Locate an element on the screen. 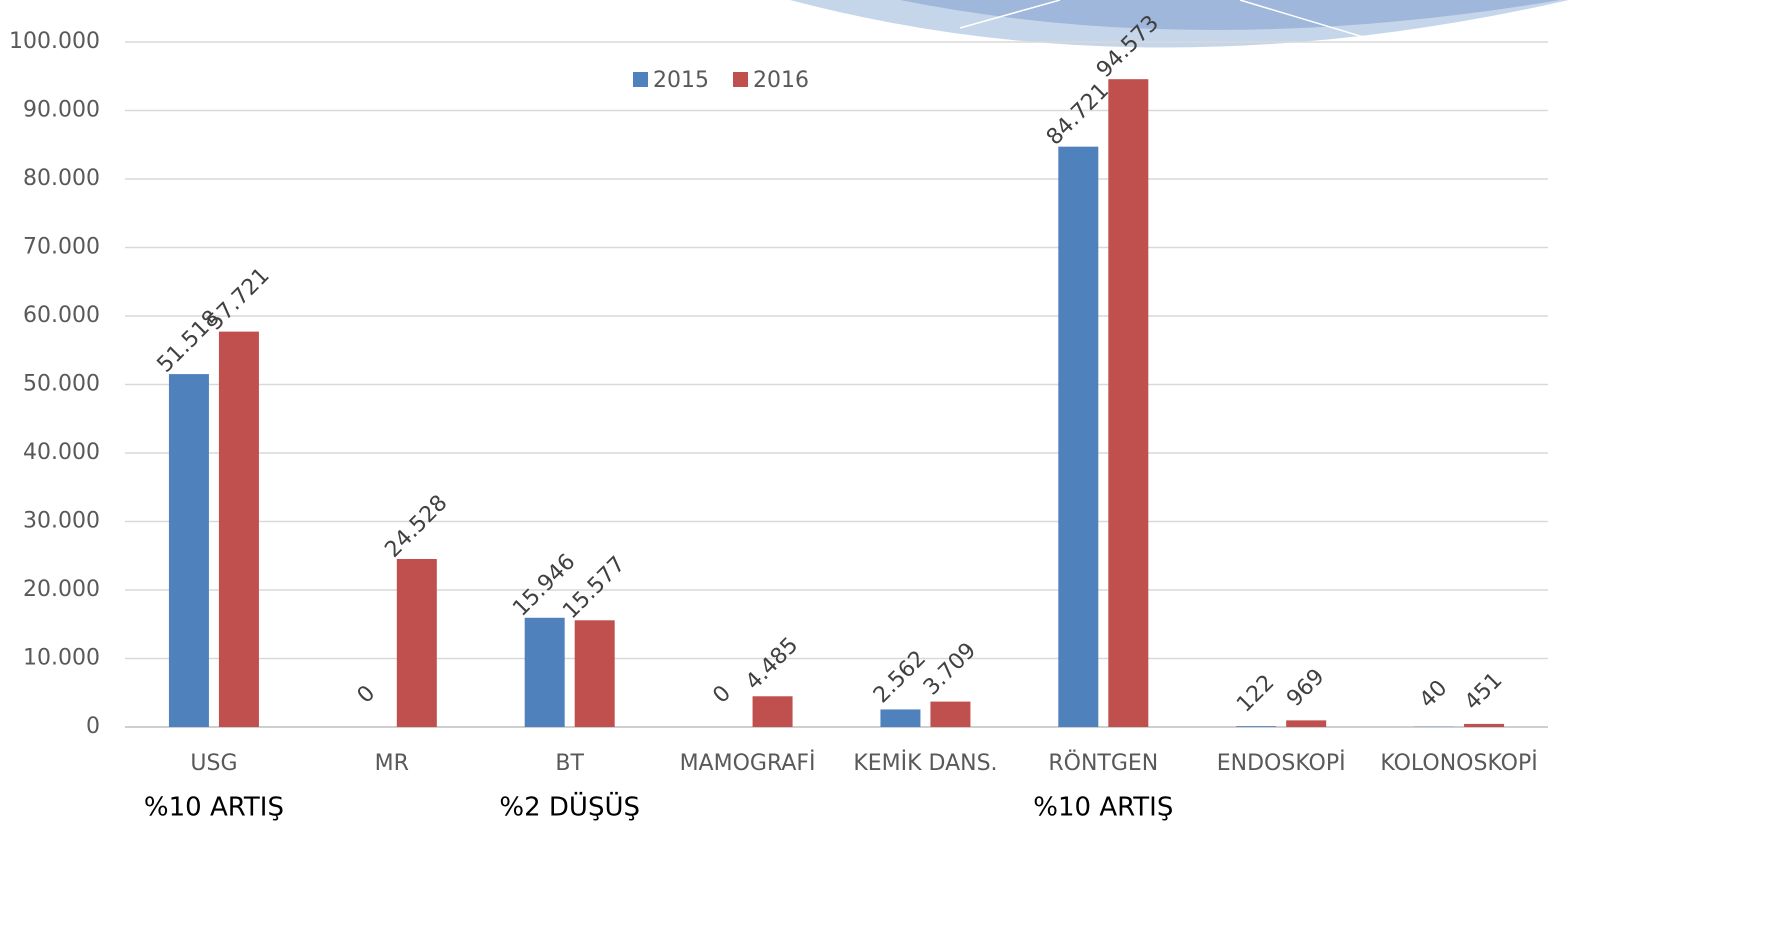 This screenshot has width=1769, height=931. legend-label: 2016 is located at coordinates (781, 80).